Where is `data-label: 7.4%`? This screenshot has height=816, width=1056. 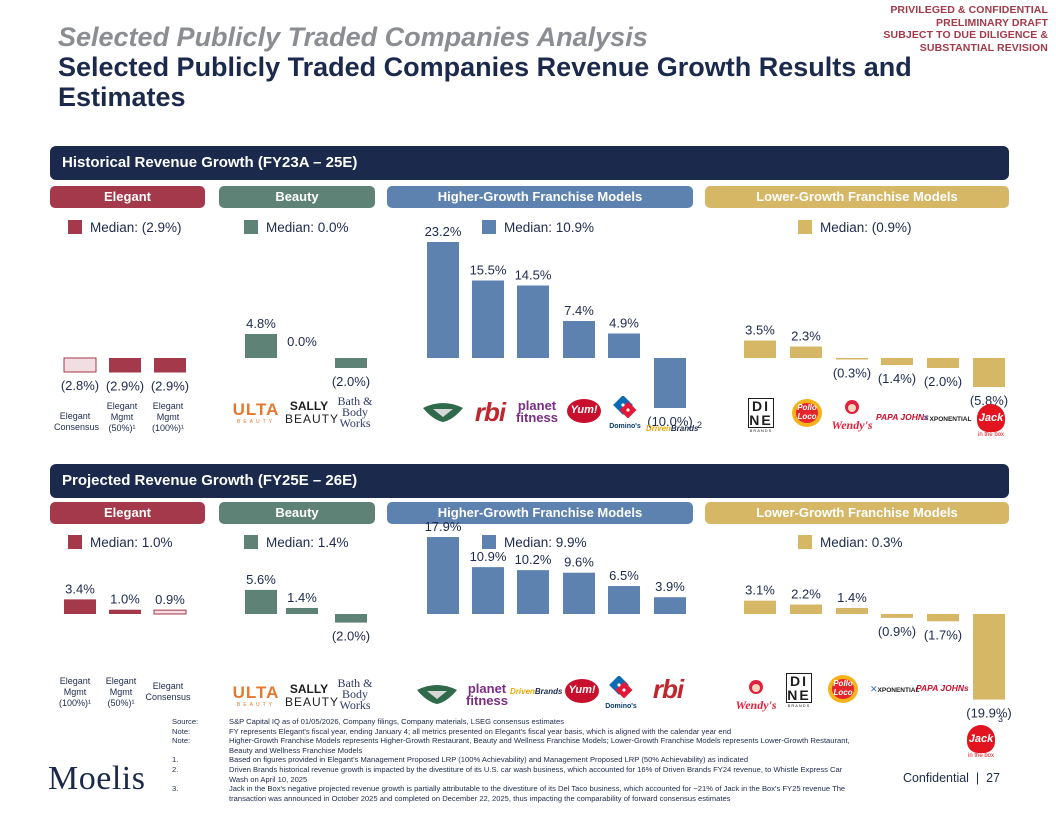 data-label: 7.4% is located at coordinates (579, 310).